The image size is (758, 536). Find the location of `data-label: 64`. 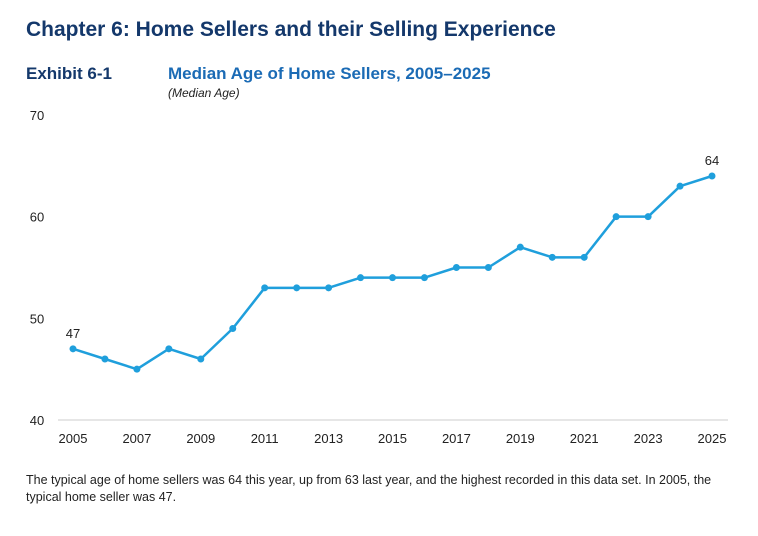

data-label: 64 is located at coordinates (712, 160).